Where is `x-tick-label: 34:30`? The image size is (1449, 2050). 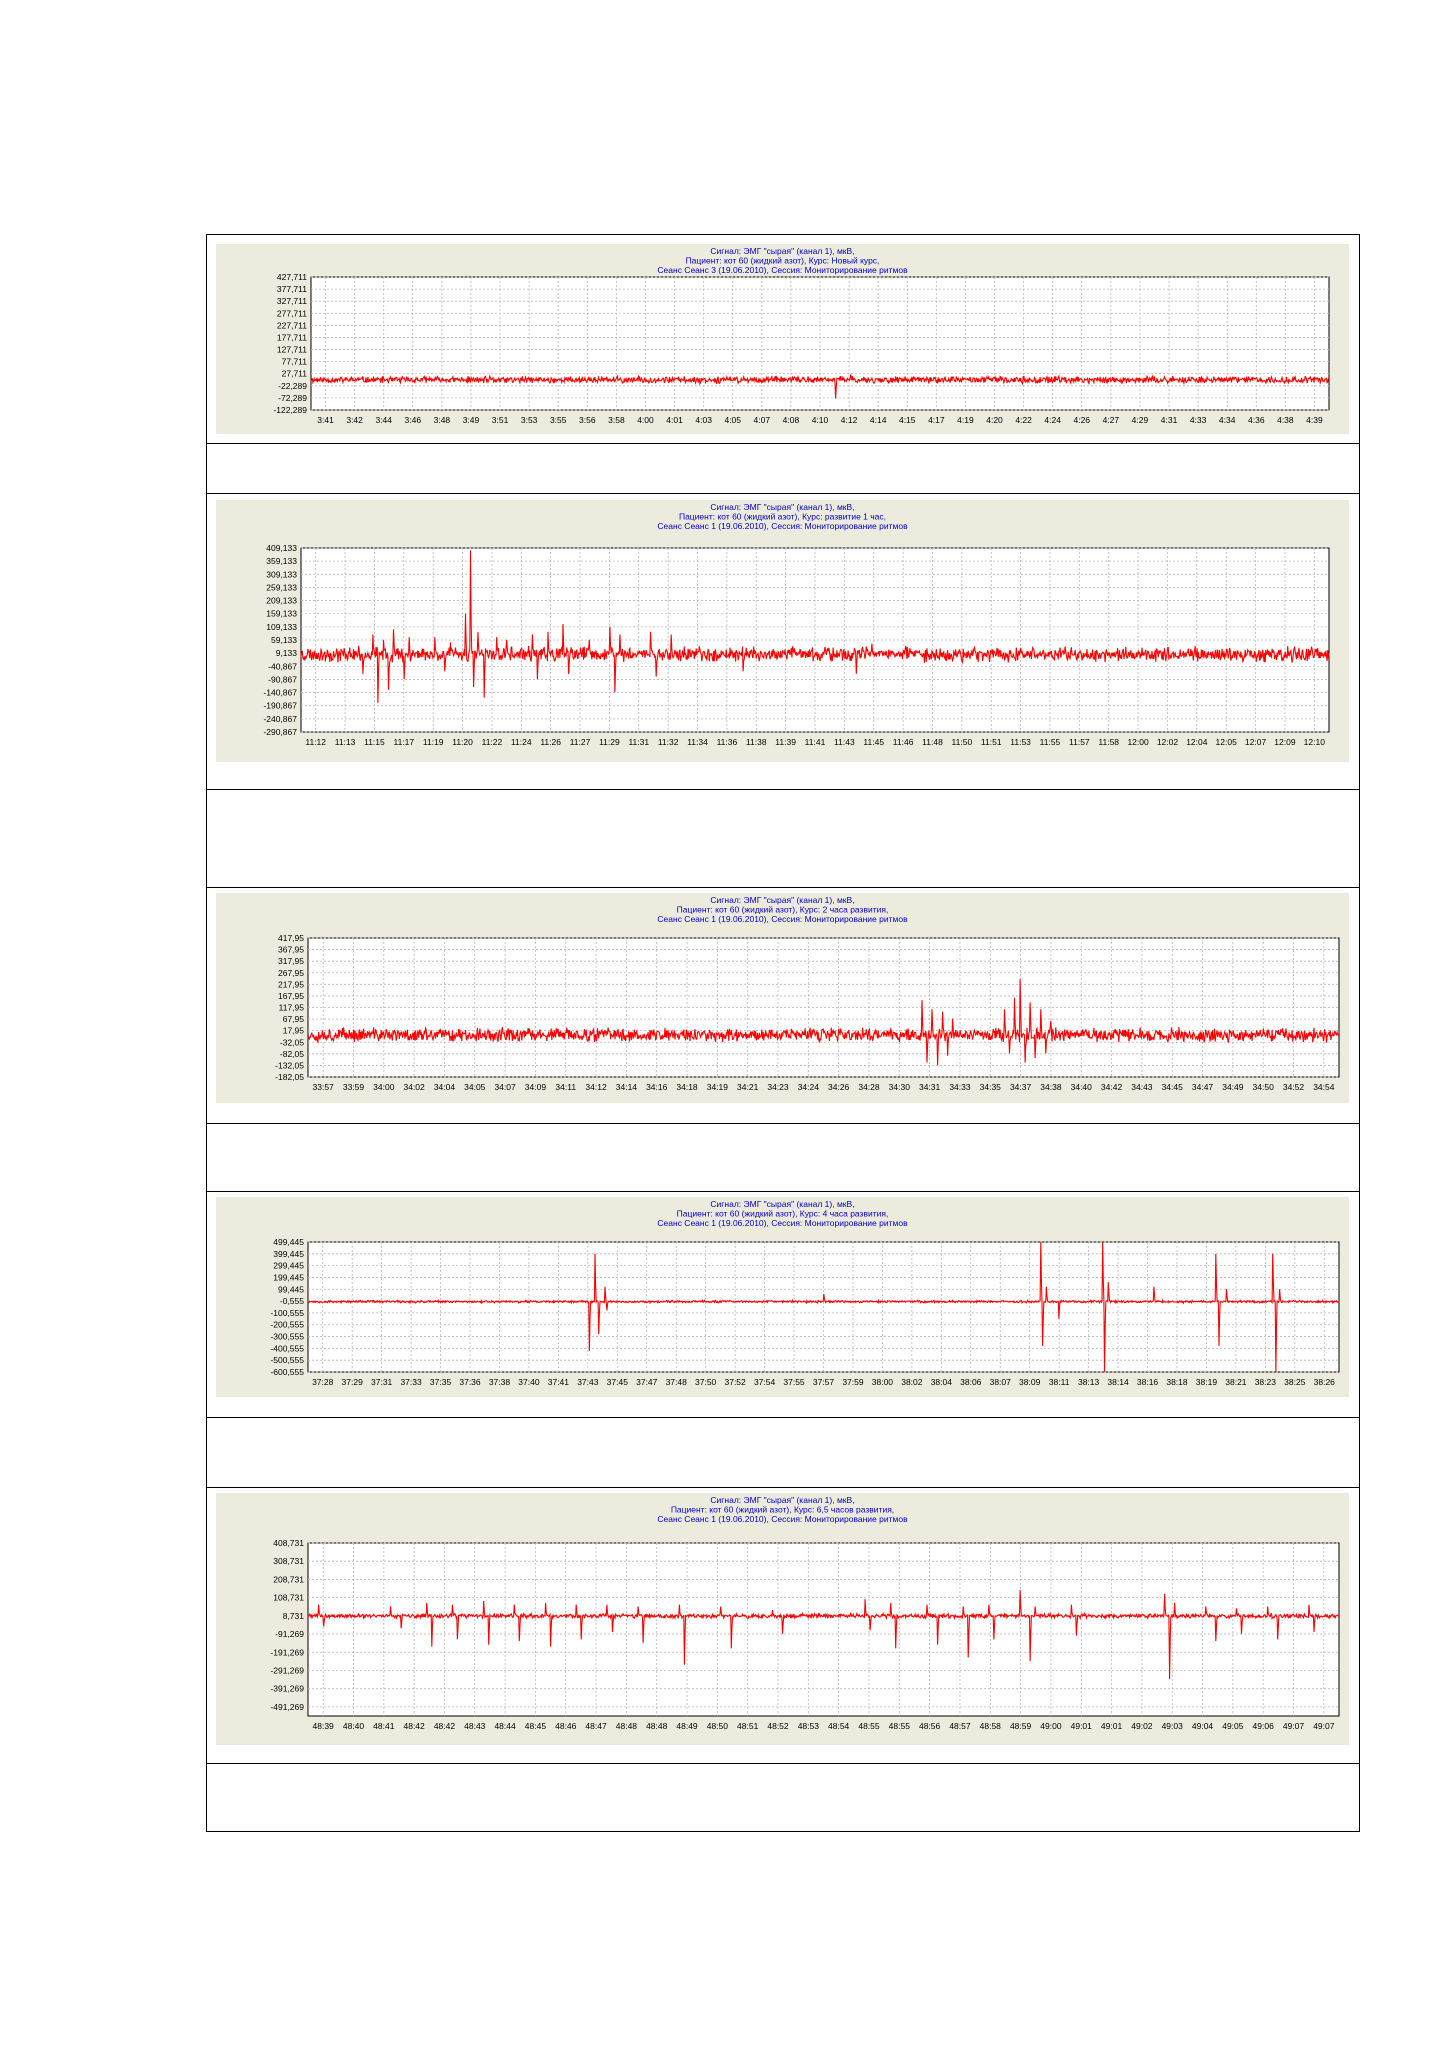 x-tick-label: 34:30 is located at coordinates (900, 1087).